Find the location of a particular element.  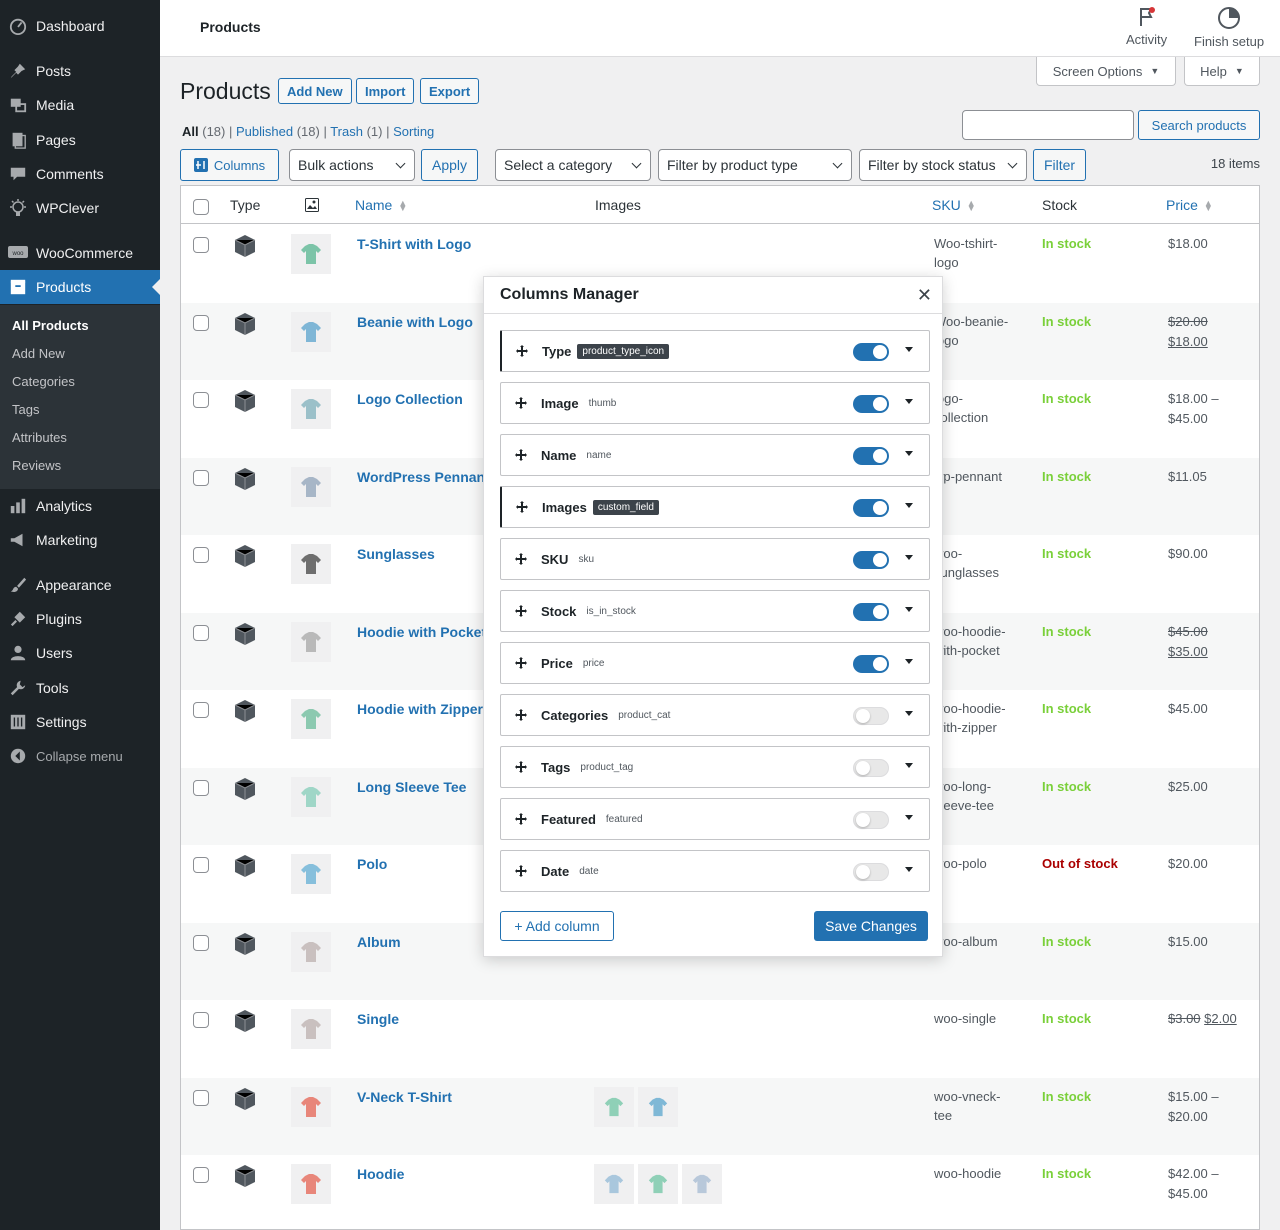

filter-button: Filter is located at coordinates (1059, 165).